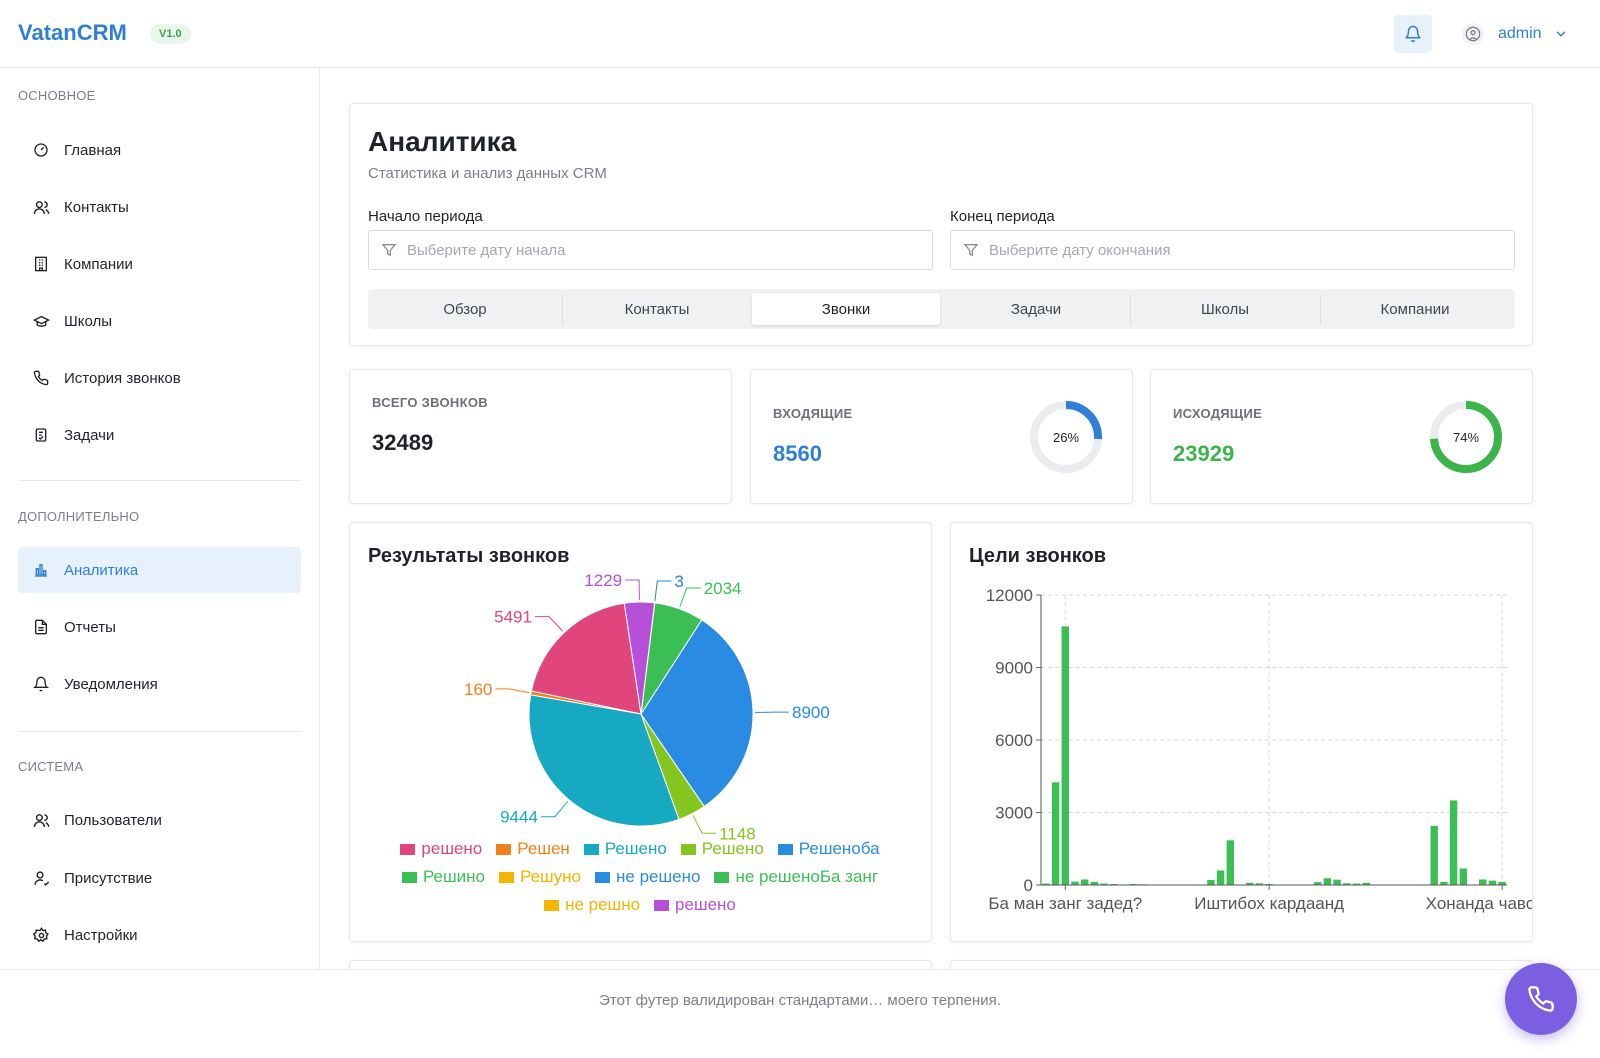 Image resolution: width=1600 pixels, height=1058 pixels. I want to click on end-date-placeholder: Выберите дату окончания, so click(1080, 250).